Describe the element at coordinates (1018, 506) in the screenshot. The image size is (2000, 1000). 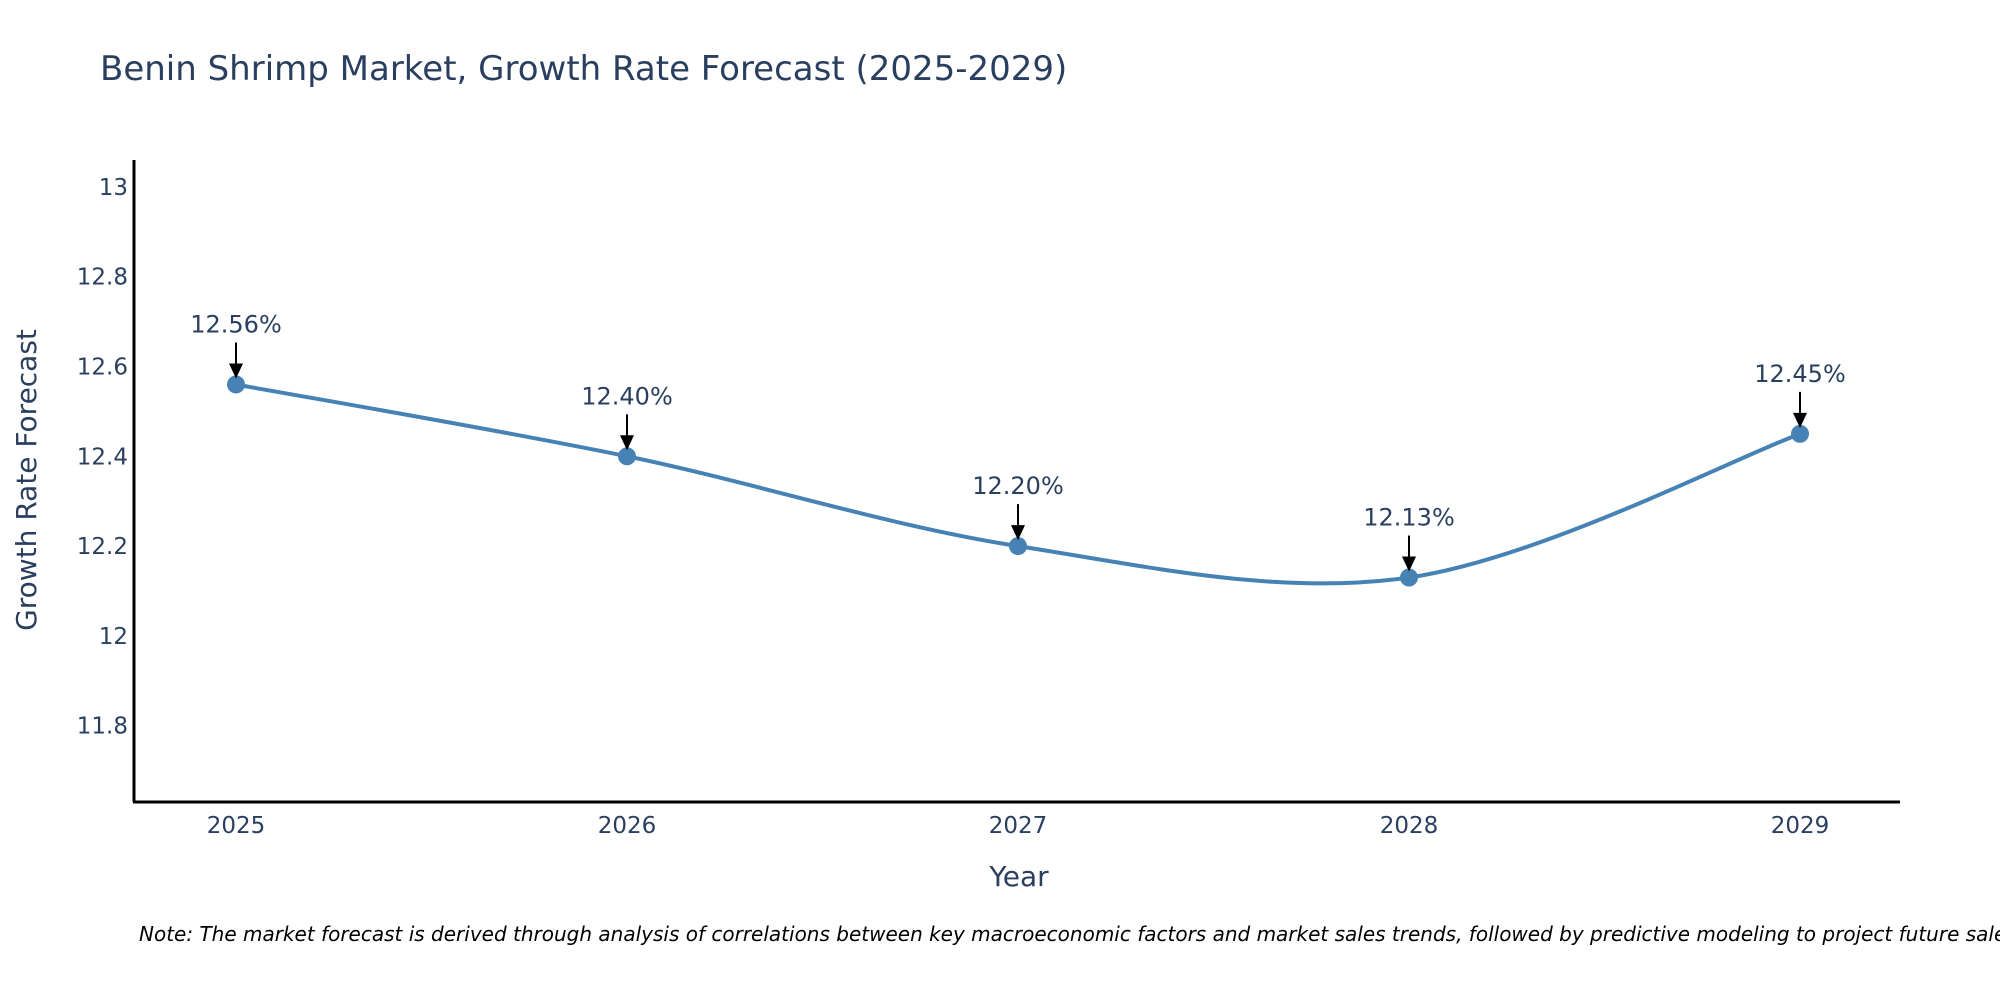
I see `data-annotation: 12.20%` at that location.